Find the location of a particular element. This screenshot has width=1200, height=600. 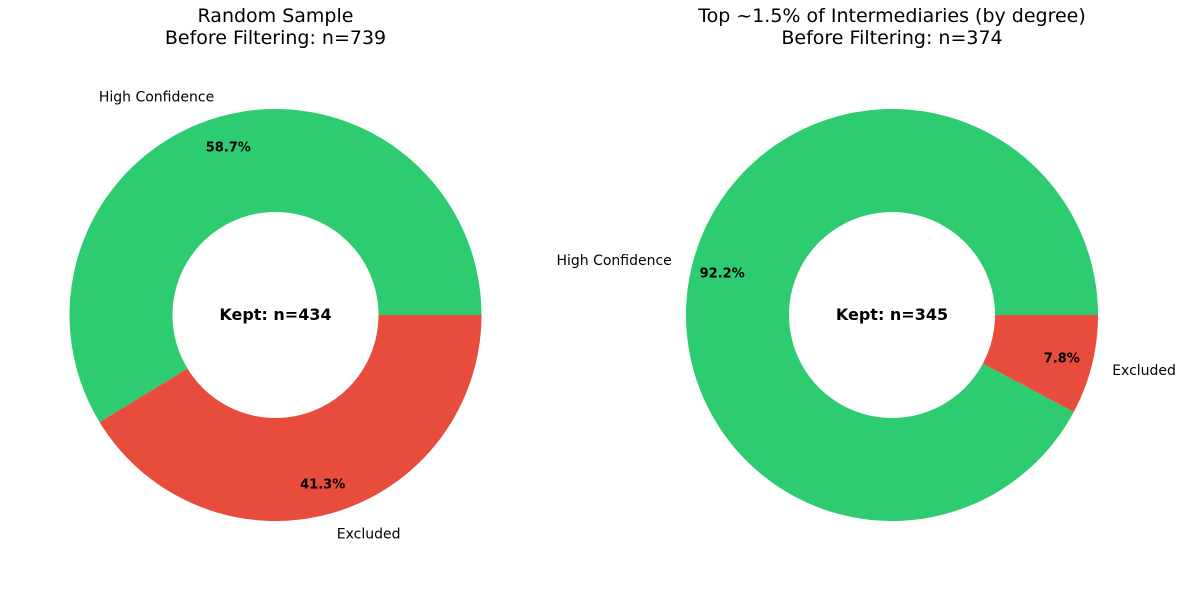

percent-label-excluded: 7.8% is located at coordinates (1062, 359).